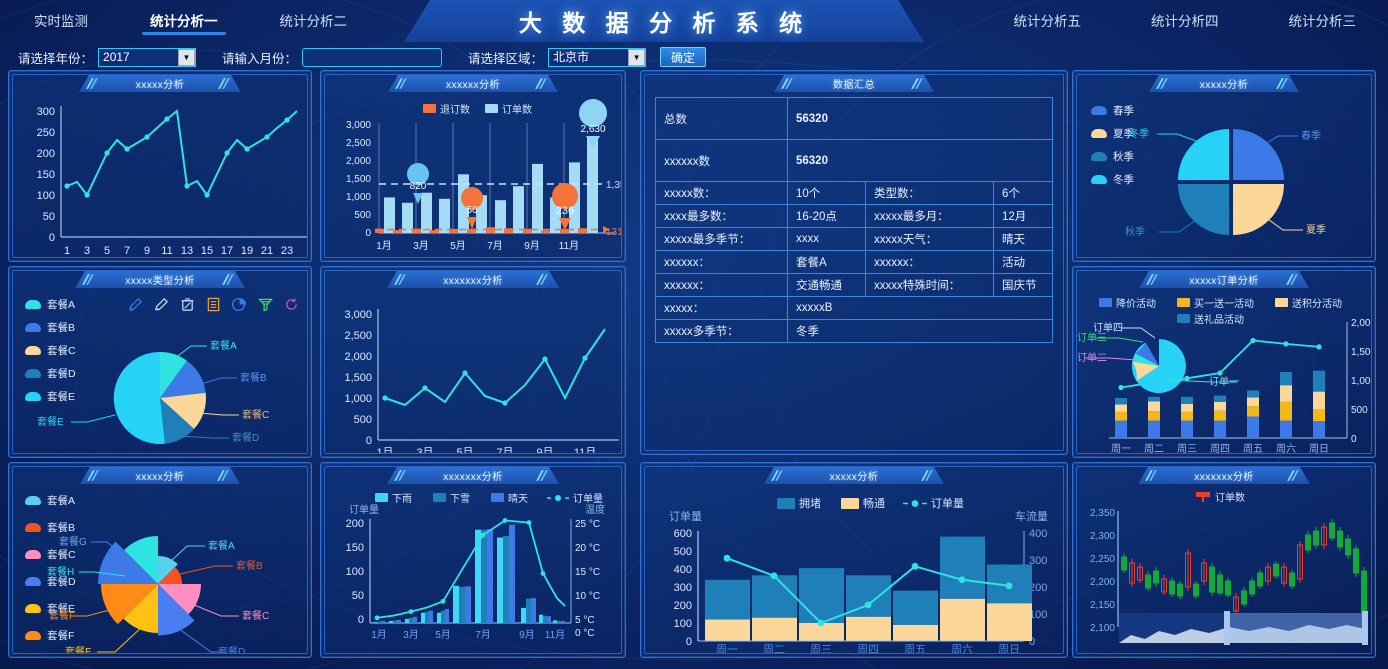 The height and width of the screenshot is (669, 1388). What do you see at coordinates (223, 345) in the screenshot?
I see `pie-label-a: 套餐A` at bounding box center [223, 345].